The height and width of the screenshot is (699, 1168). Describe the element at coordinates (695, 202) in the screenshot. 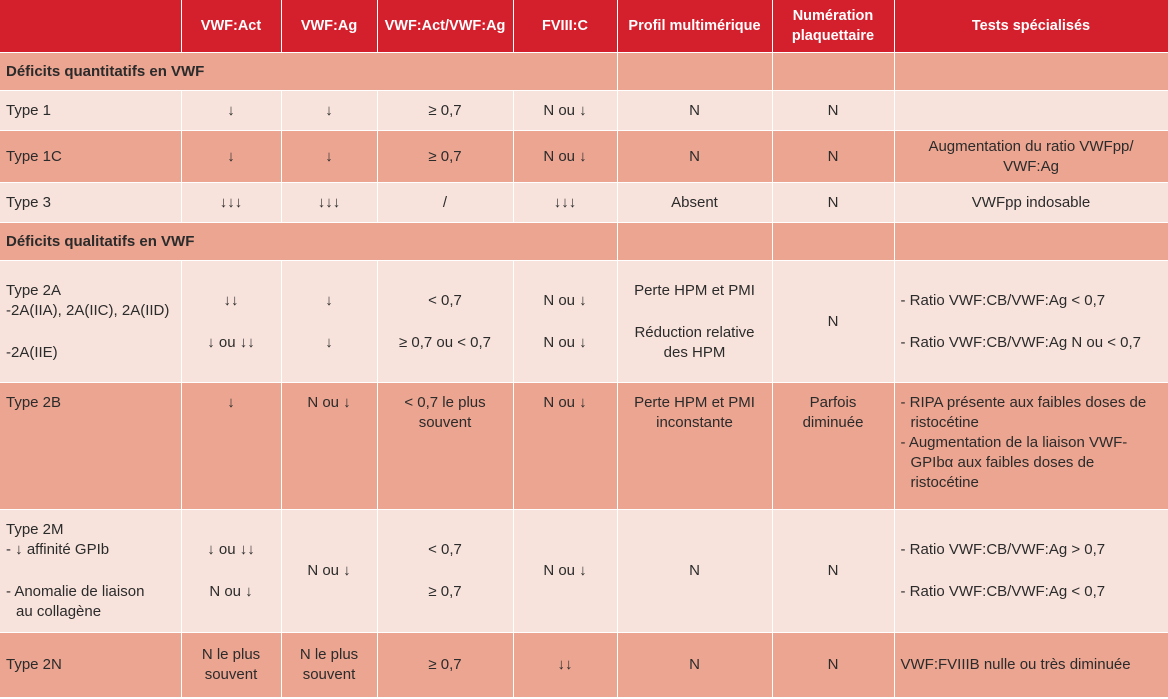

I see `profil-value: Absent` at that location.